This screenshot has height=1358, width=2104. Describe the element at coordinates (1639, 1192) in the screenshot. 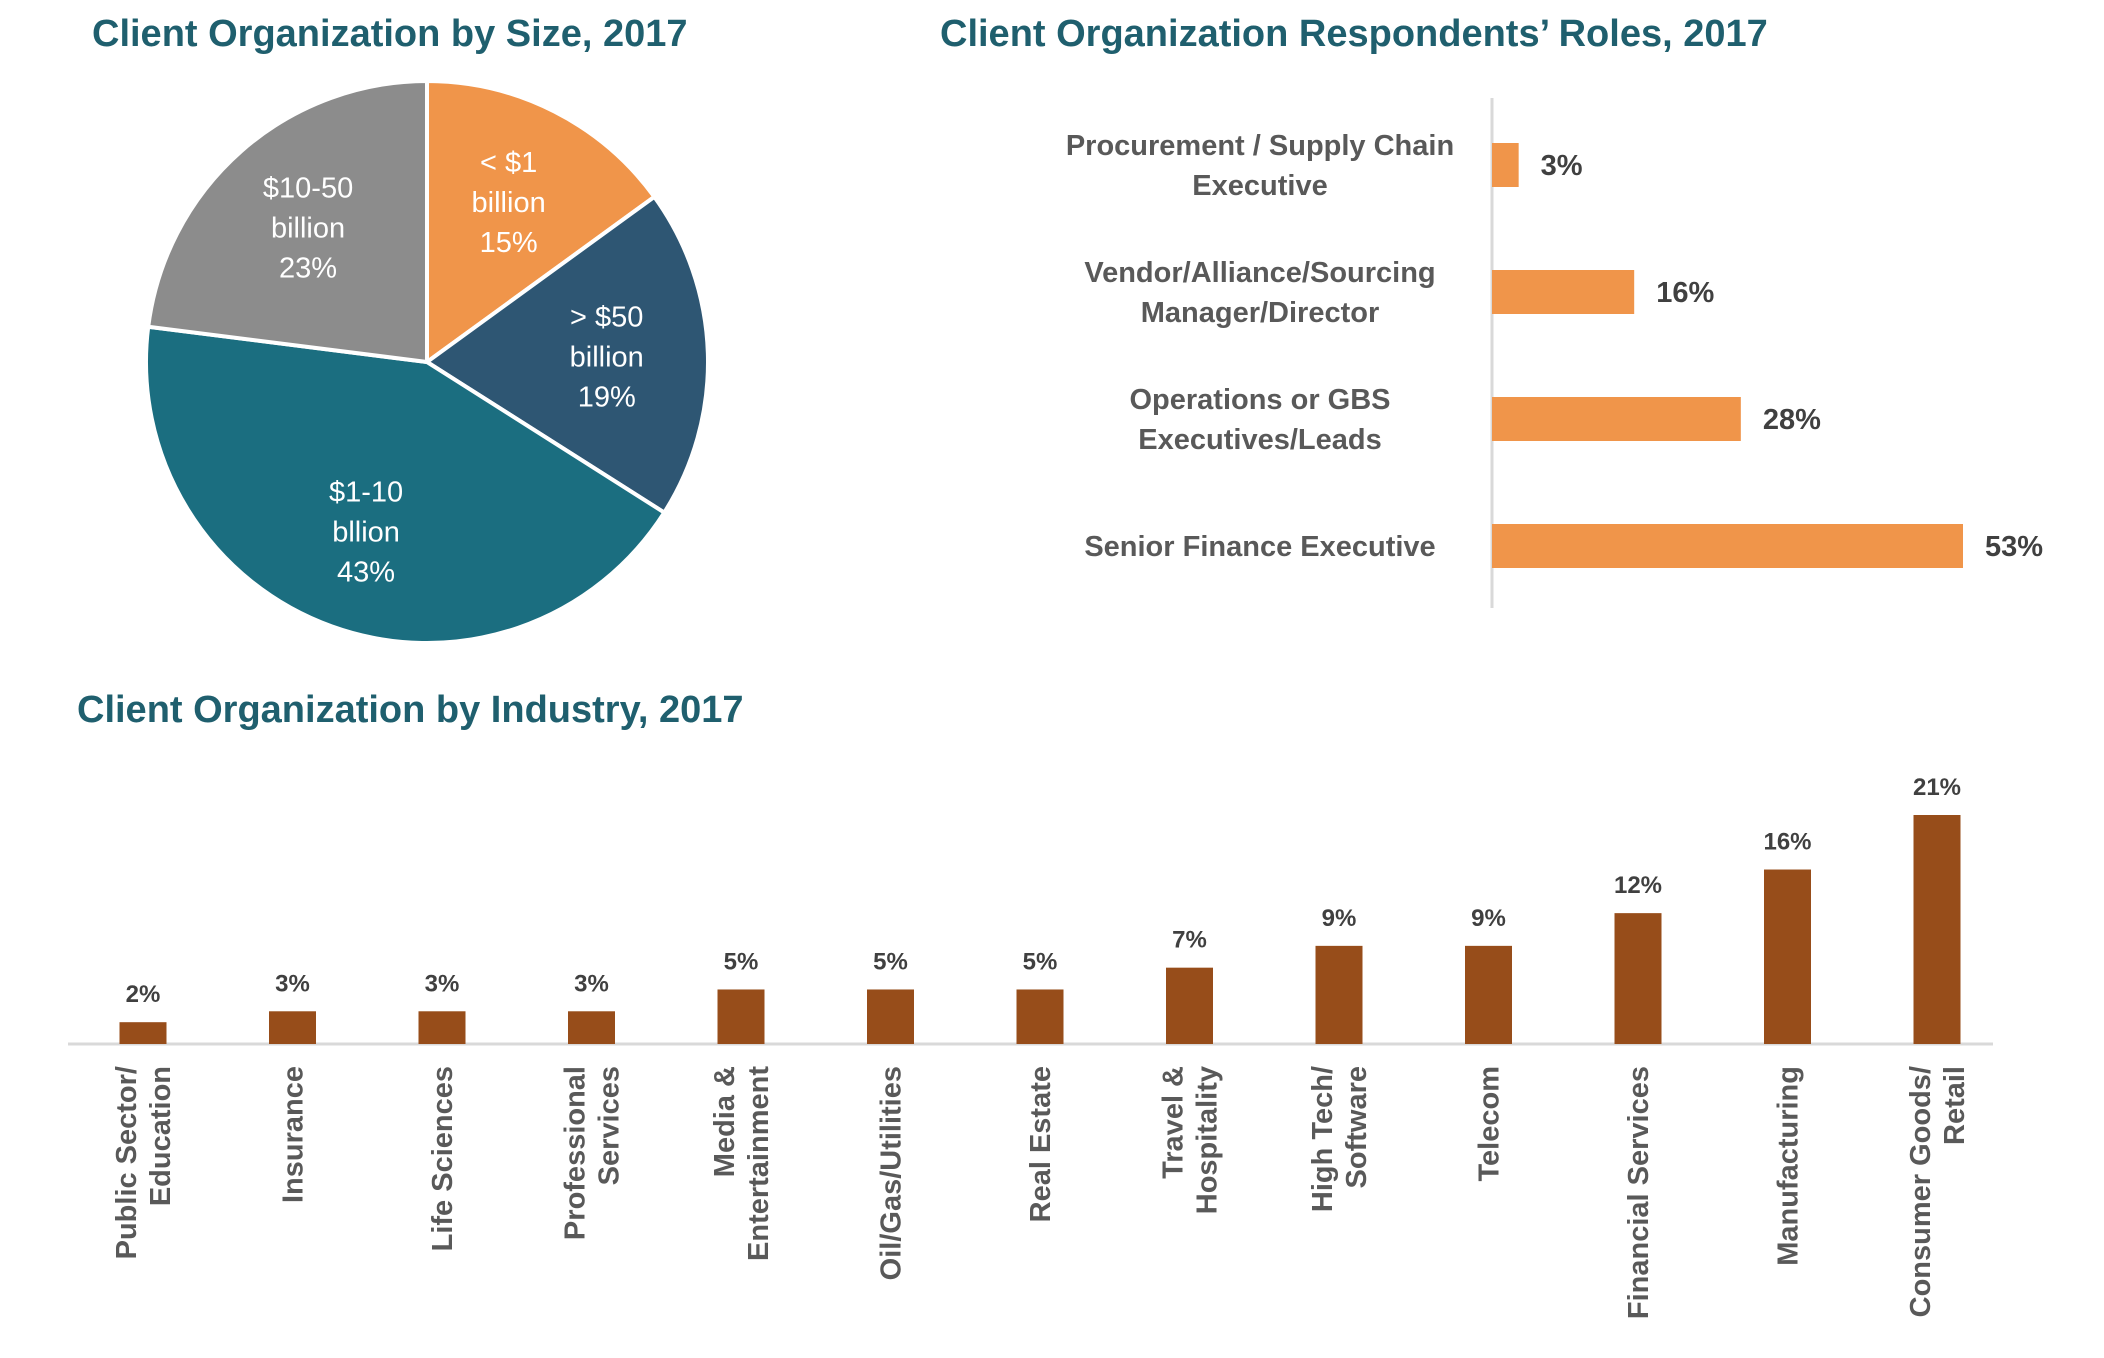

I see `industry-category-label: Financial Services` at that location.